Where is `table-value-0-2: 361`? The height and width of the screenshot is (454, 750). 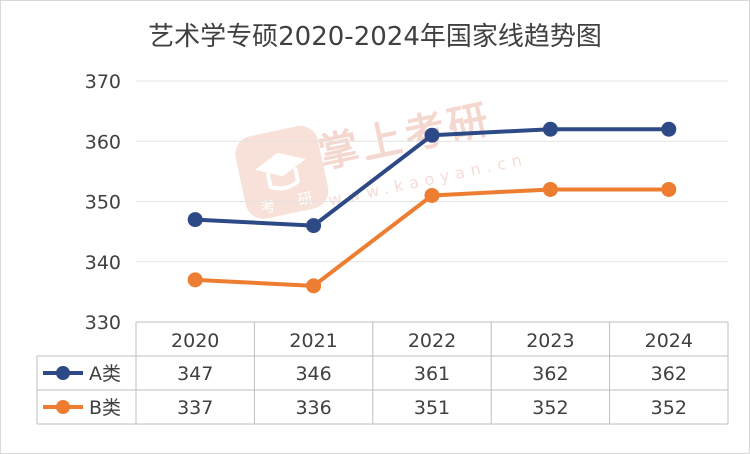 table-value-0-2: 361 is located at coordinates (432, 374).